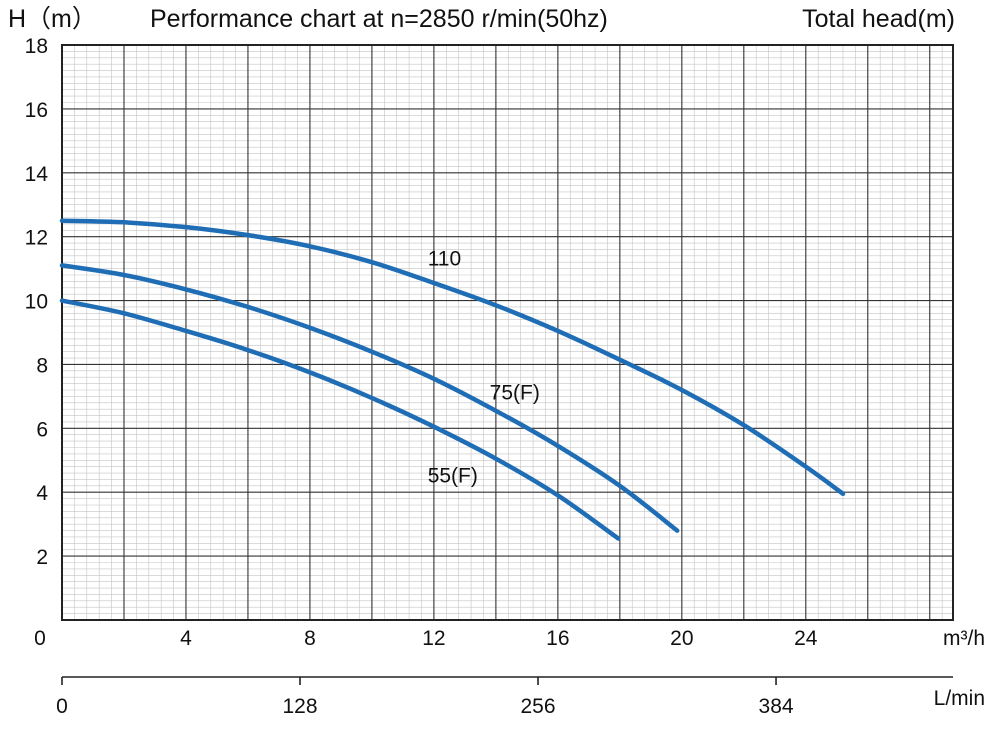 This screenshot has height=732, width=1000. What do you see at coordinates (878, 19) in the screenshot?
I see `y-axis-title-right: Total head(m)` at bounding box center [878, 19].